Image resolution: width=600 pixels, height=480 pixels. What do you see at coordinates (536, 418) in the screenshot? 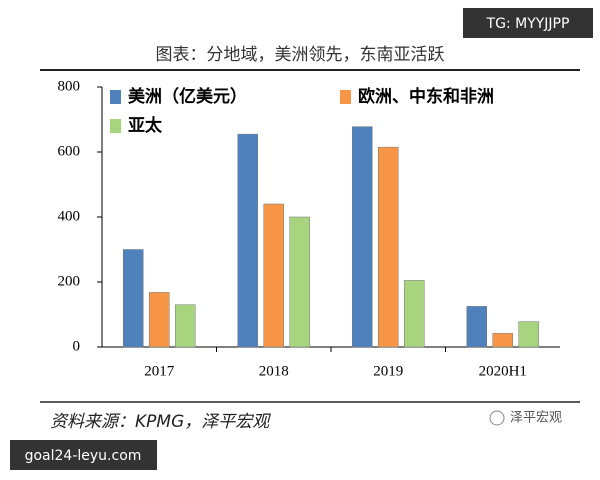
I see `logo: 泽平宏观` at bounding box center [536, 418].